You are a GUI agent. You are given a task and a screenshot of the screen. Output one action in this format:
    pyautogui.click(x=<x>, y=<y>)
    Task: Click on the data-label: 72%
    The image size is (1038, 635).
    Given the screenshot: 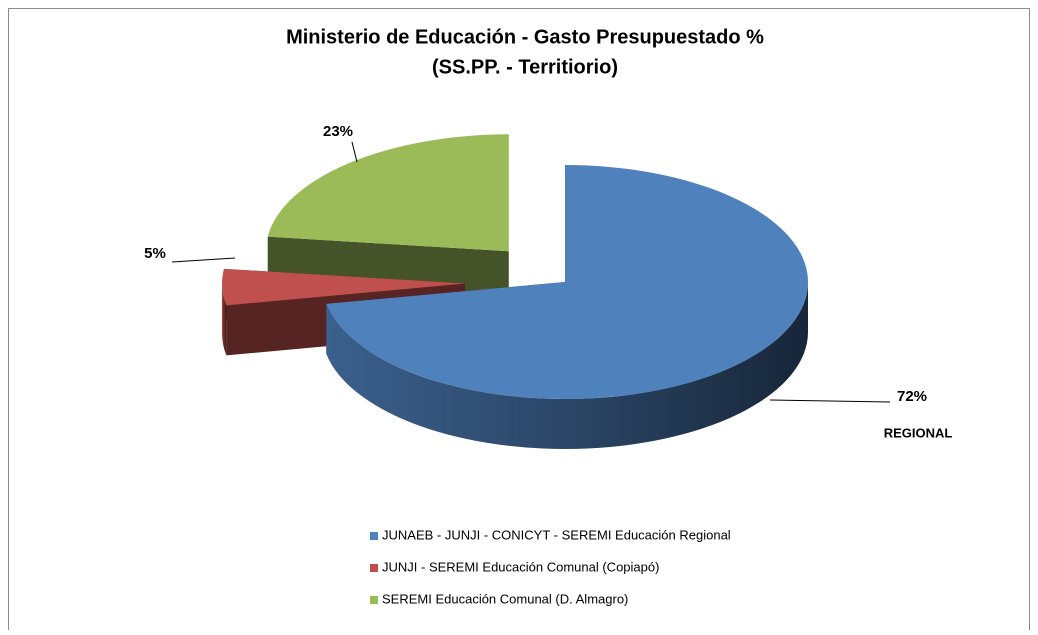 What is the action you would take?
    pyautogui.click(x=912, y=396)
    